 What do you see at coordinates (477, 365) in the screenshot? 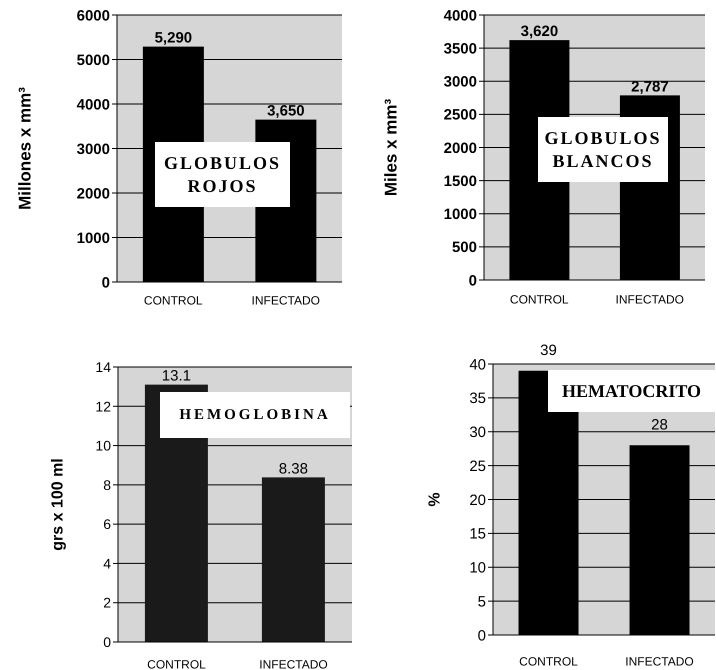
I see `y-tick-label: 40` at bounding box center [477, 365].